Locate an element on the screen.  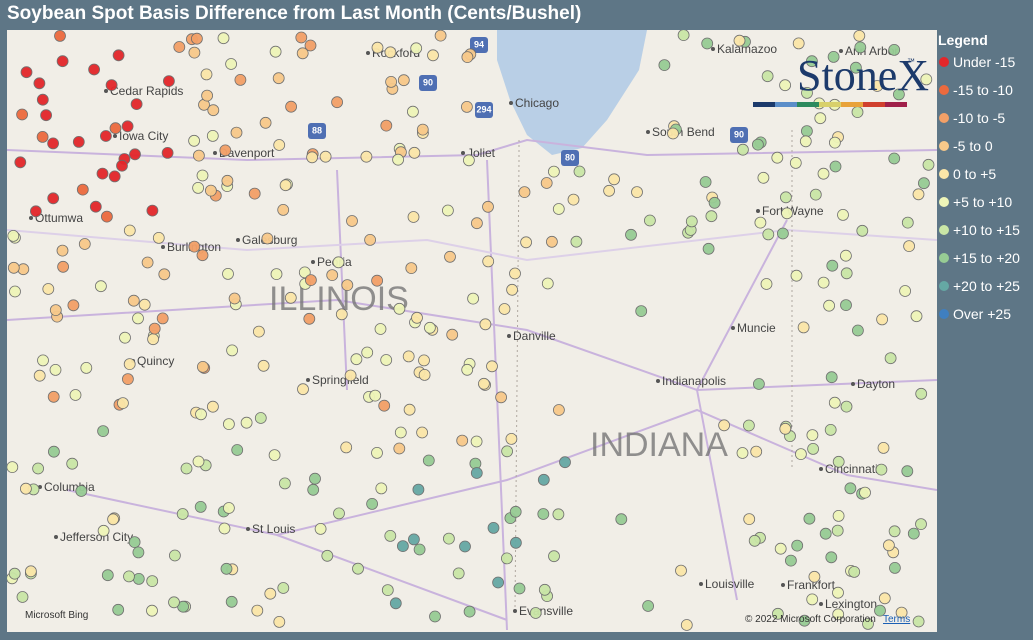
legend-label: Over +25 is located at coordinates (982, 314).